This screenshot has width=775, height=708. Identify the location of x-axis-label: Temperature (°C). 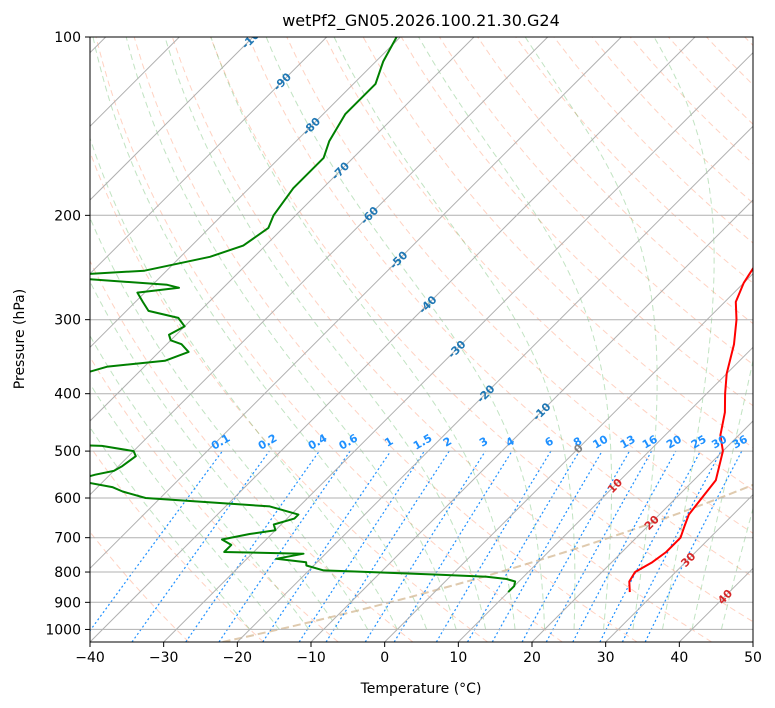
(421, 689).